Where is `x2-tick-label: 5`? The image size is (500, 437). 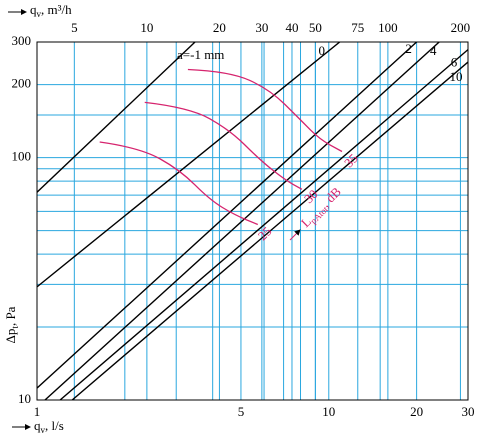
x2-tick-label: 5 is located at coordinates (74, 27).